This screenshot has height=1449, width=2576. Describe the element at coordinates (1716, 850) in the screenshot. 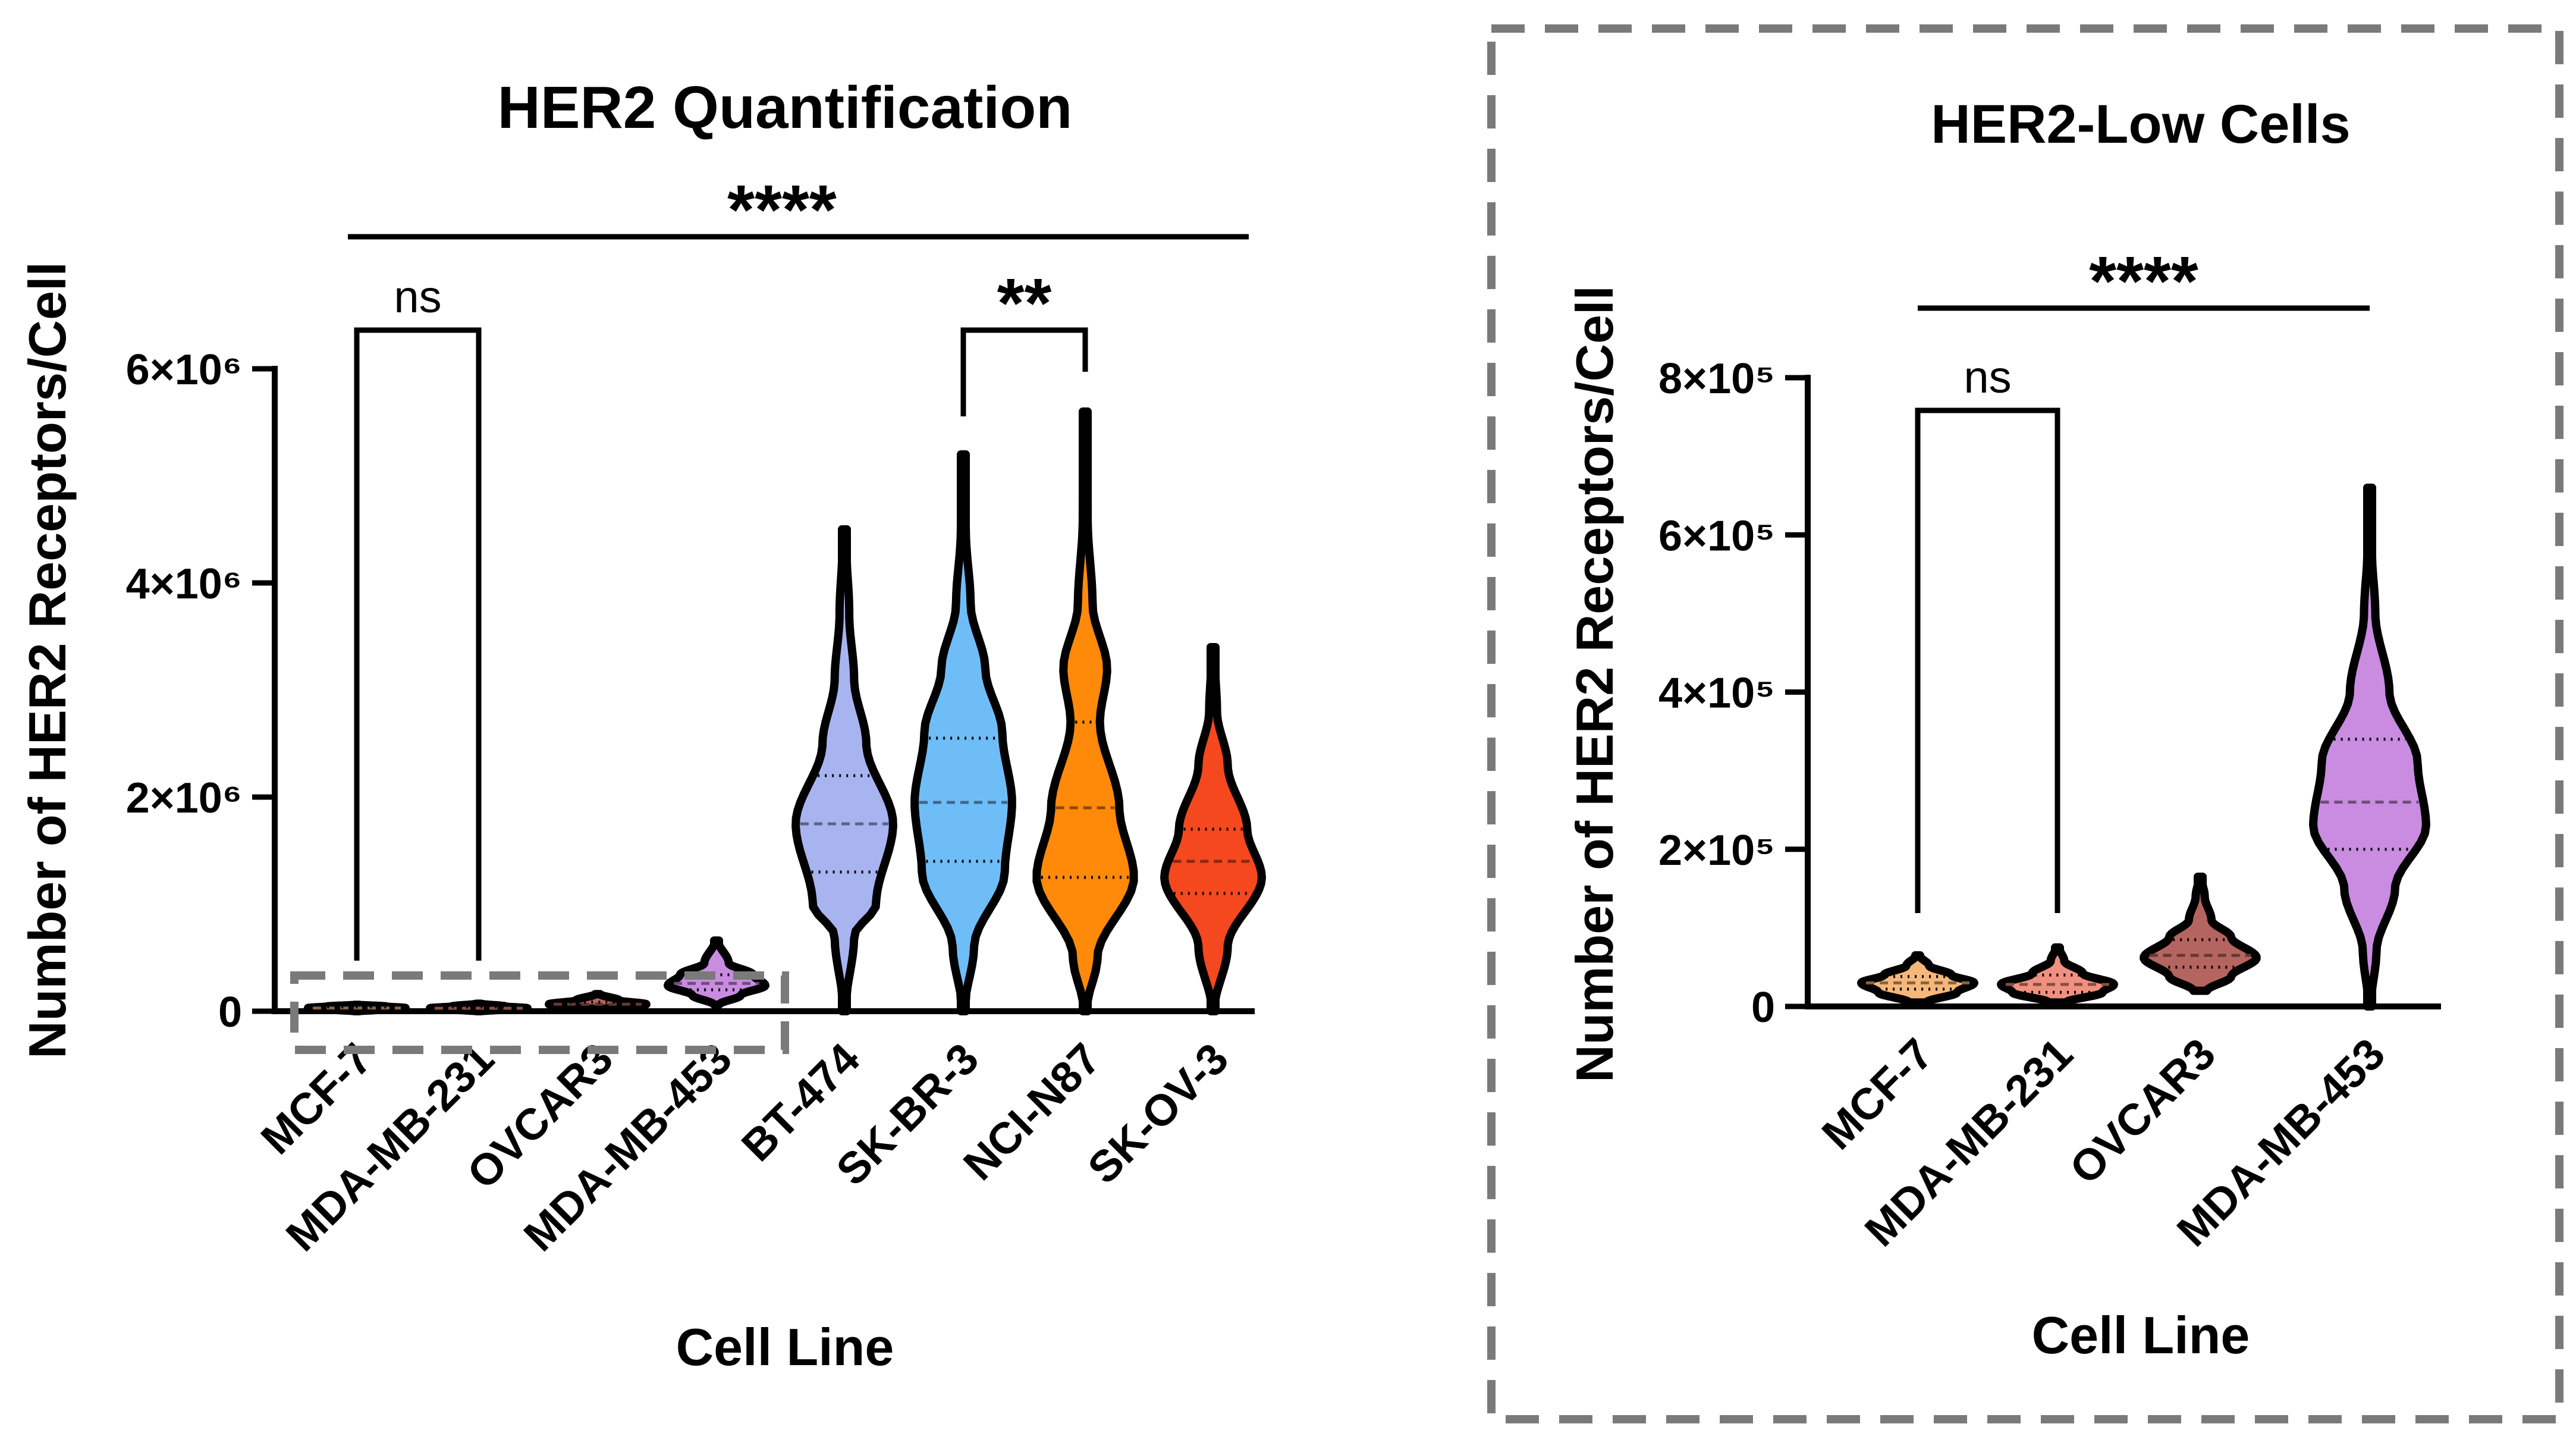

I see `y-tick-label: 2×10⁵` at that location.